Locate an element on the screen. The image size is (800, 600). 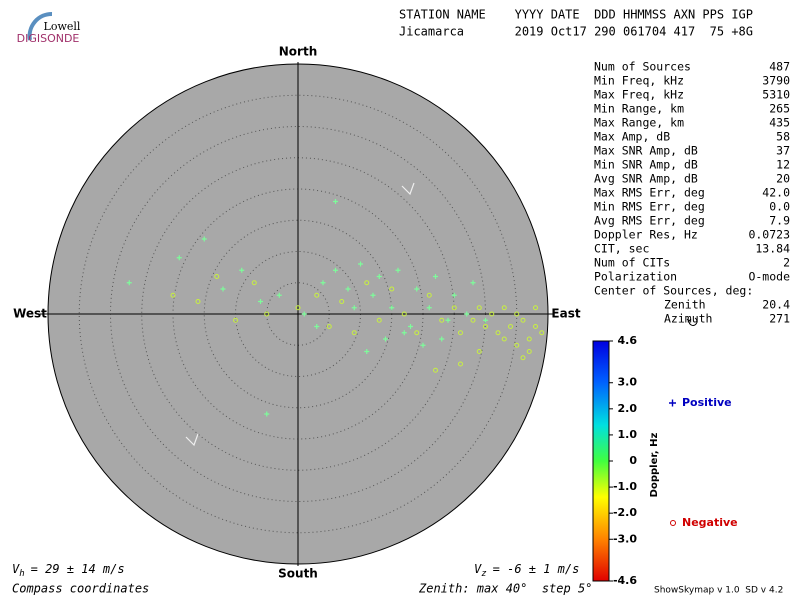
stat-value: 487 is located at coordinates (779, 67).